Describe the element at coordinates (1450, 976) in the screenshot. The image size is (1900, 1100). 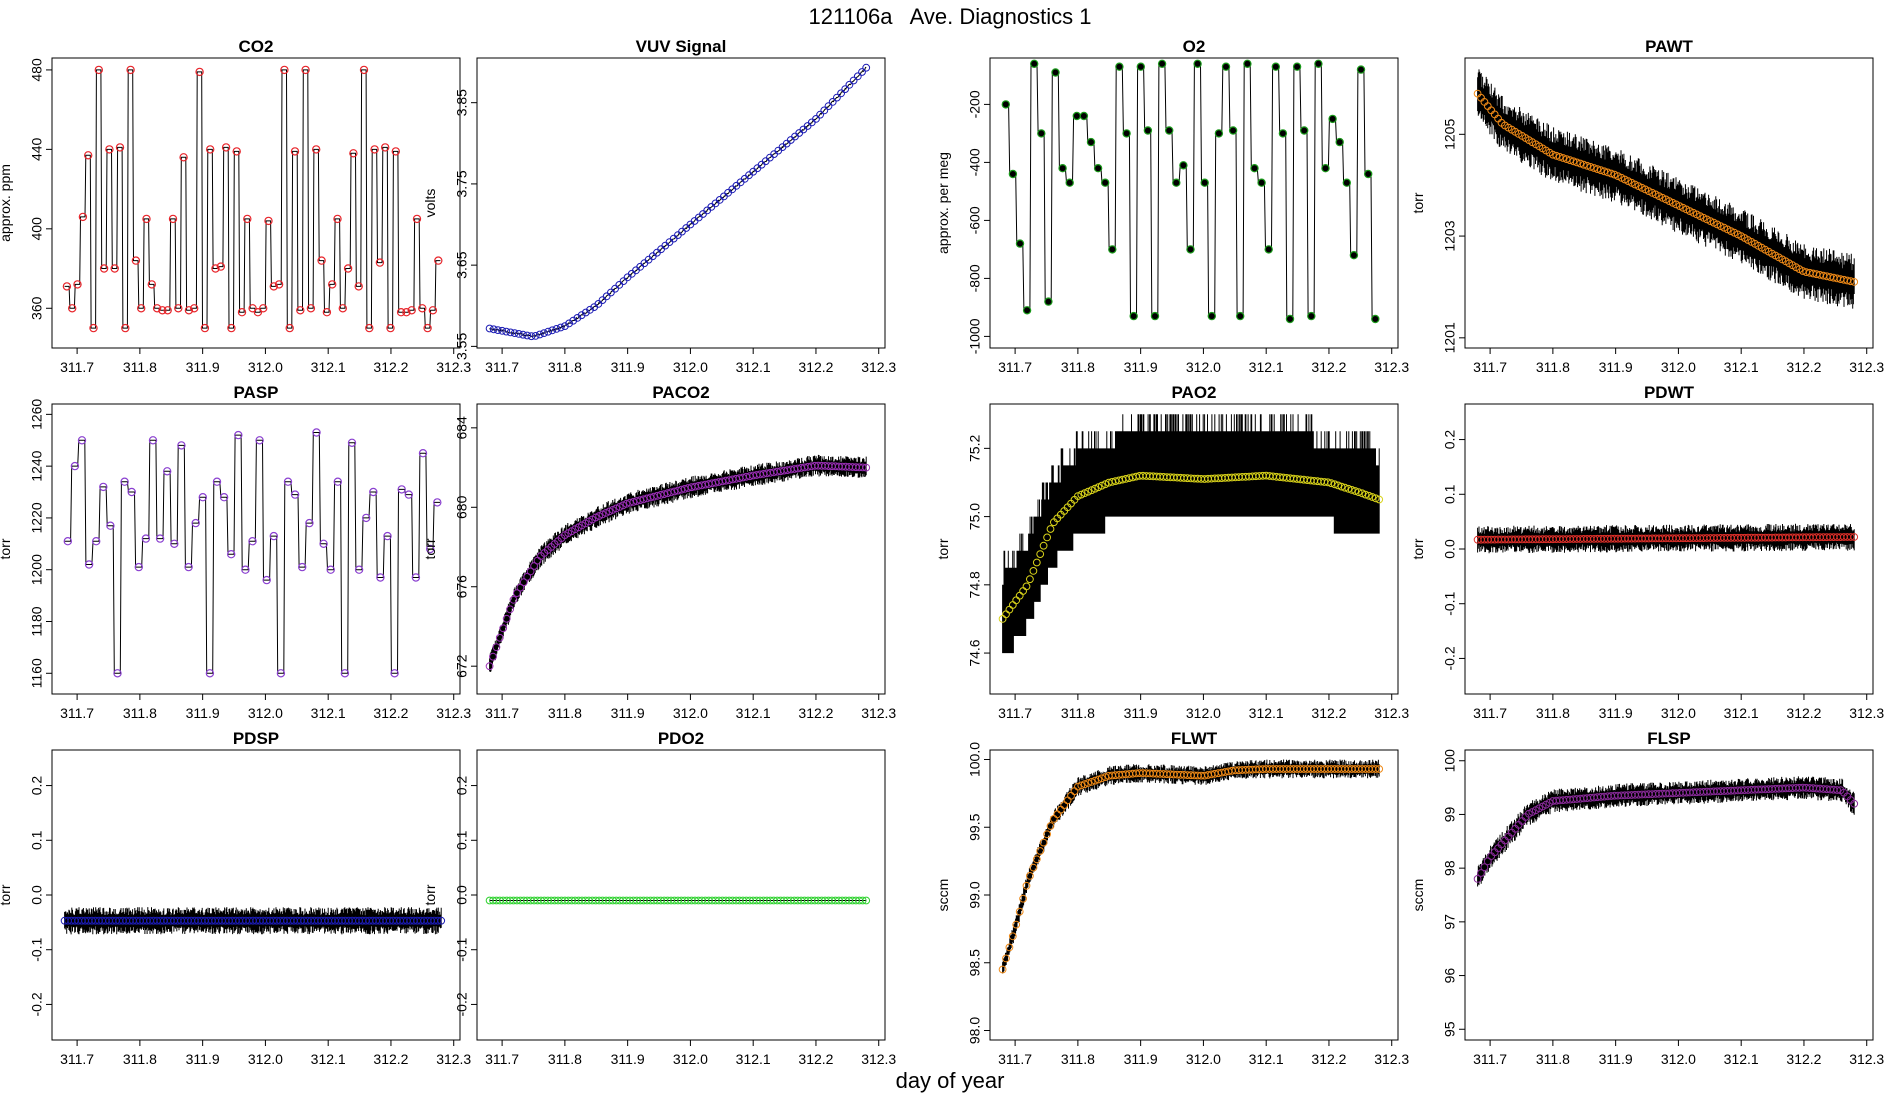
I see `y-tick-label: 96` at that location.